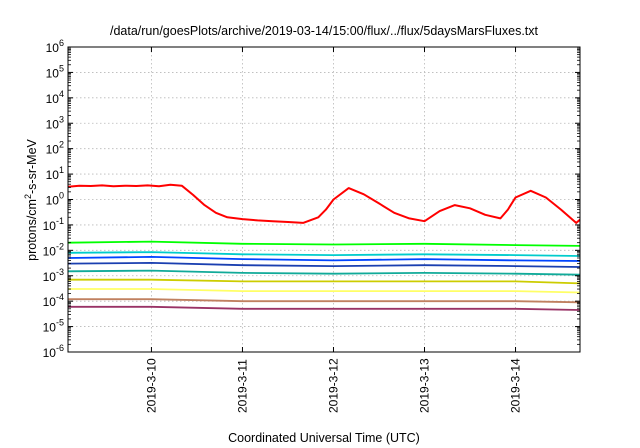  Describe the element at coordinates (61, 170) in the screenshot. I see `y-tick-exponent: 1` at that location.